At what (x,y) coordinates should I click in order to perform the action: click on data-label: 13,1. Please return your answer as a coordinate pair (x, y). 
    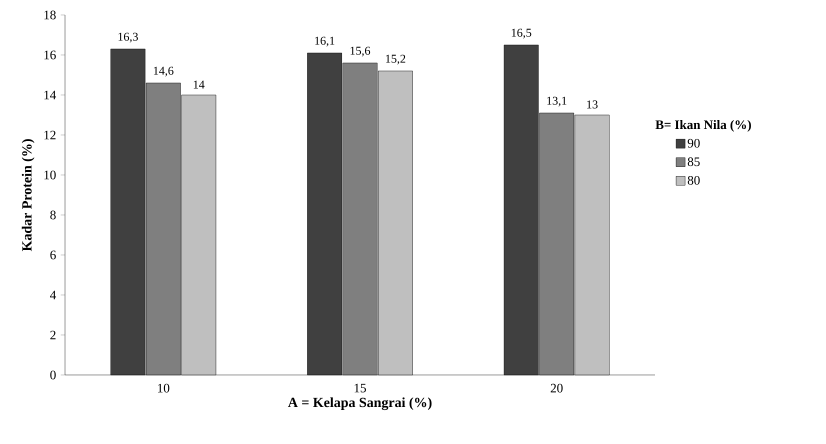
    Looking at the image, I should click on (556, 101).